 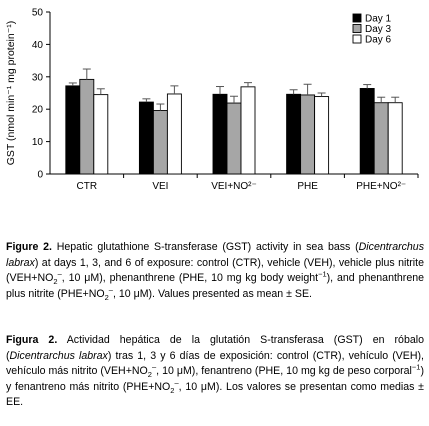 What do you see at coordinates (38, 110) in the screenshot?
I see `y-tick-label: 20` at bounding box center [38, 110].